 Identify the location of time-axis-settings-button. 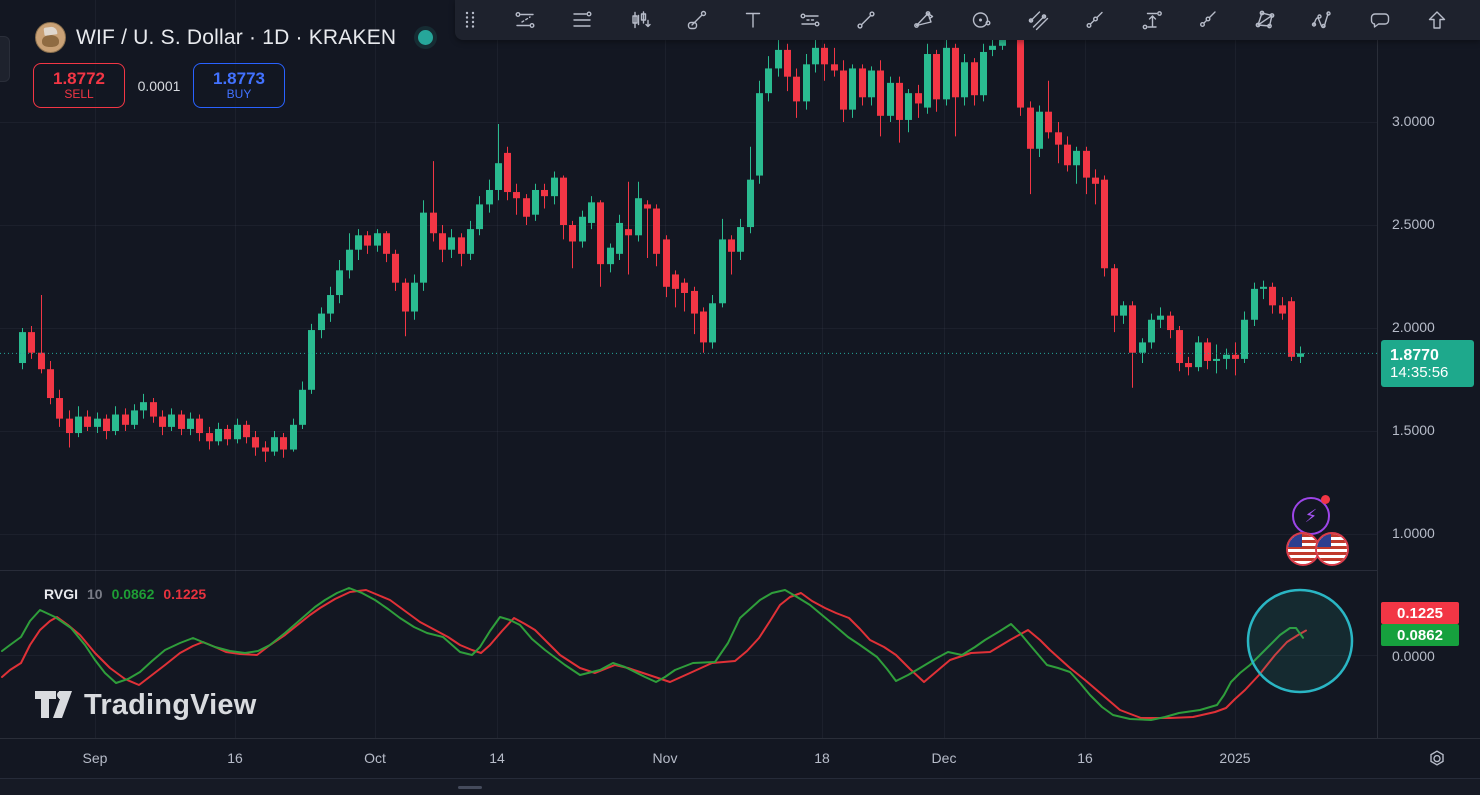
(1437, 759).